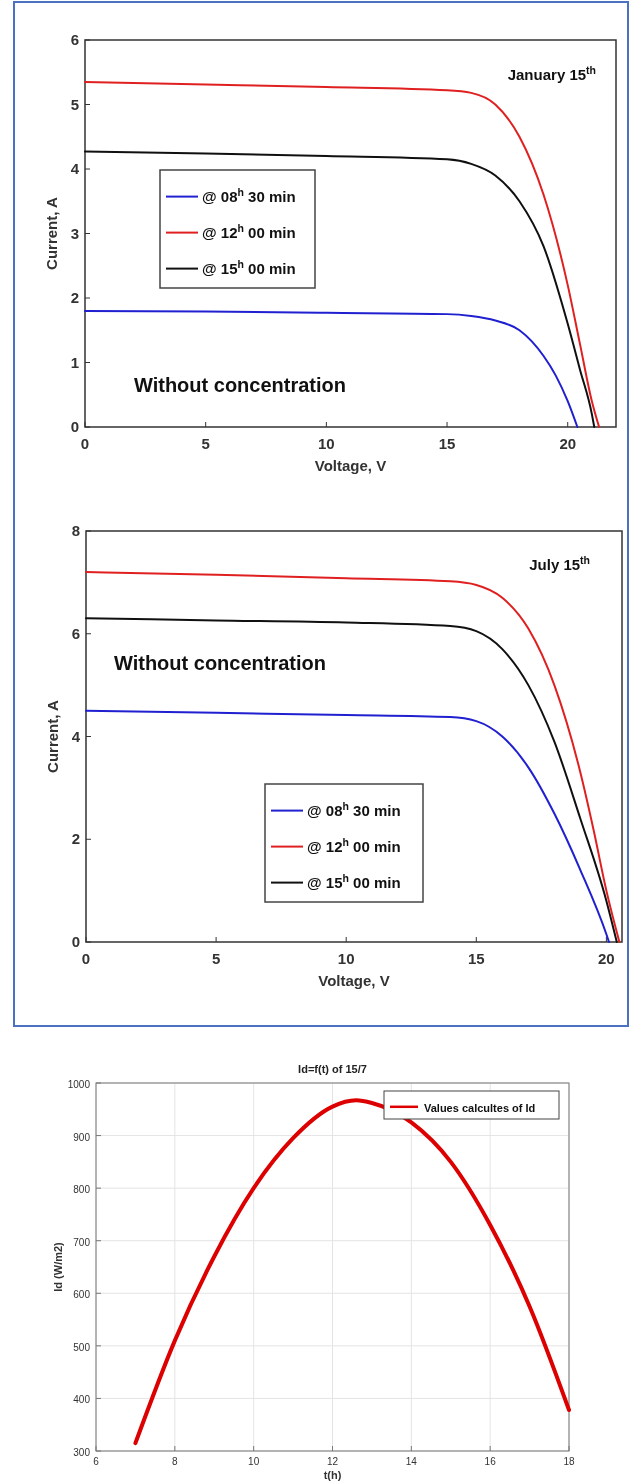 The image size is (632, 1481). What do you see at coordinates (332, 1461) in the screenshot?
I see `x-tick-label: 12` at bounding box center [332, 1461].